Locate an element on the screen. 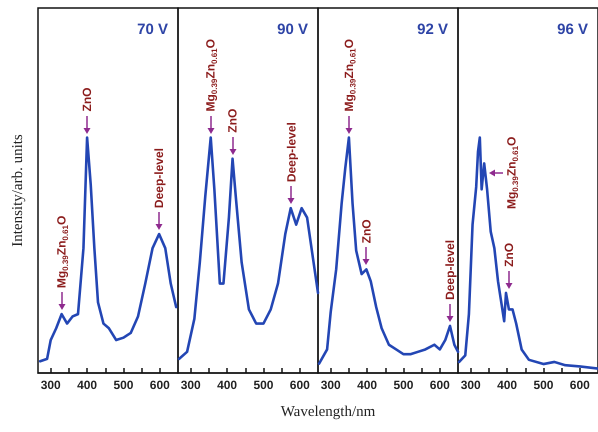  chart-title: 96 V is located at coordinates (572, 29).